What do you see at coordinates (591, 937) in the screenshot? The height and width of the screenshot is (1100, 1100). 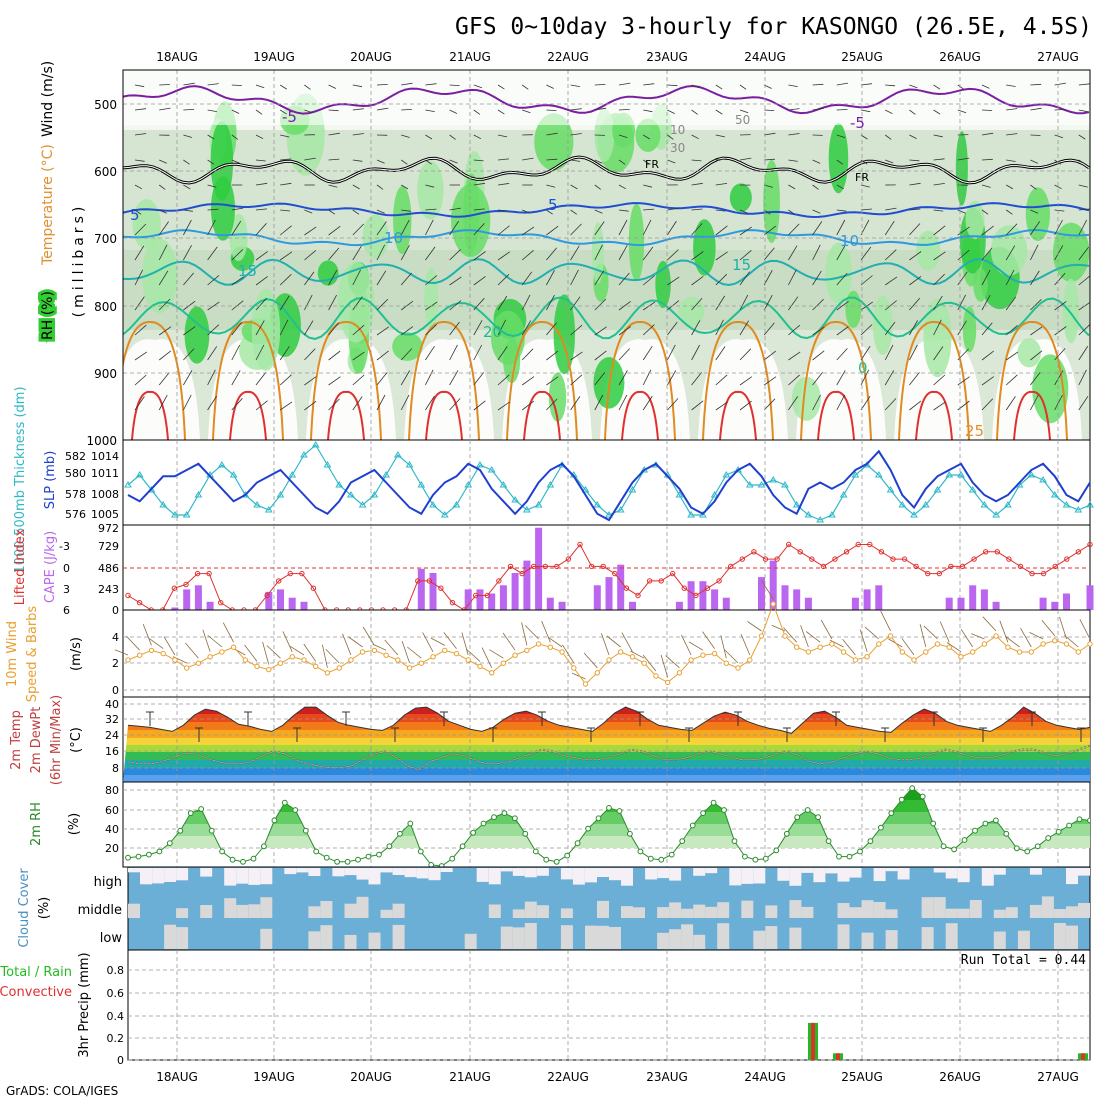 I see `cloud-low-block` at bounding box center [591, 937].